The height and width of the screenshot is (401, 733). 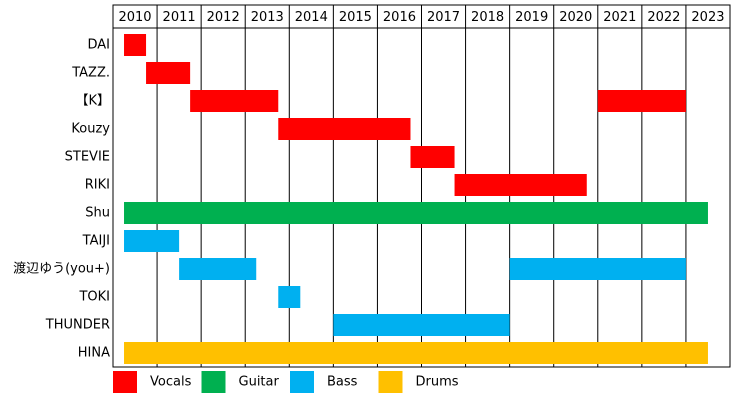 I want to click on row-label: 【K】, so click(x=92, y=101).